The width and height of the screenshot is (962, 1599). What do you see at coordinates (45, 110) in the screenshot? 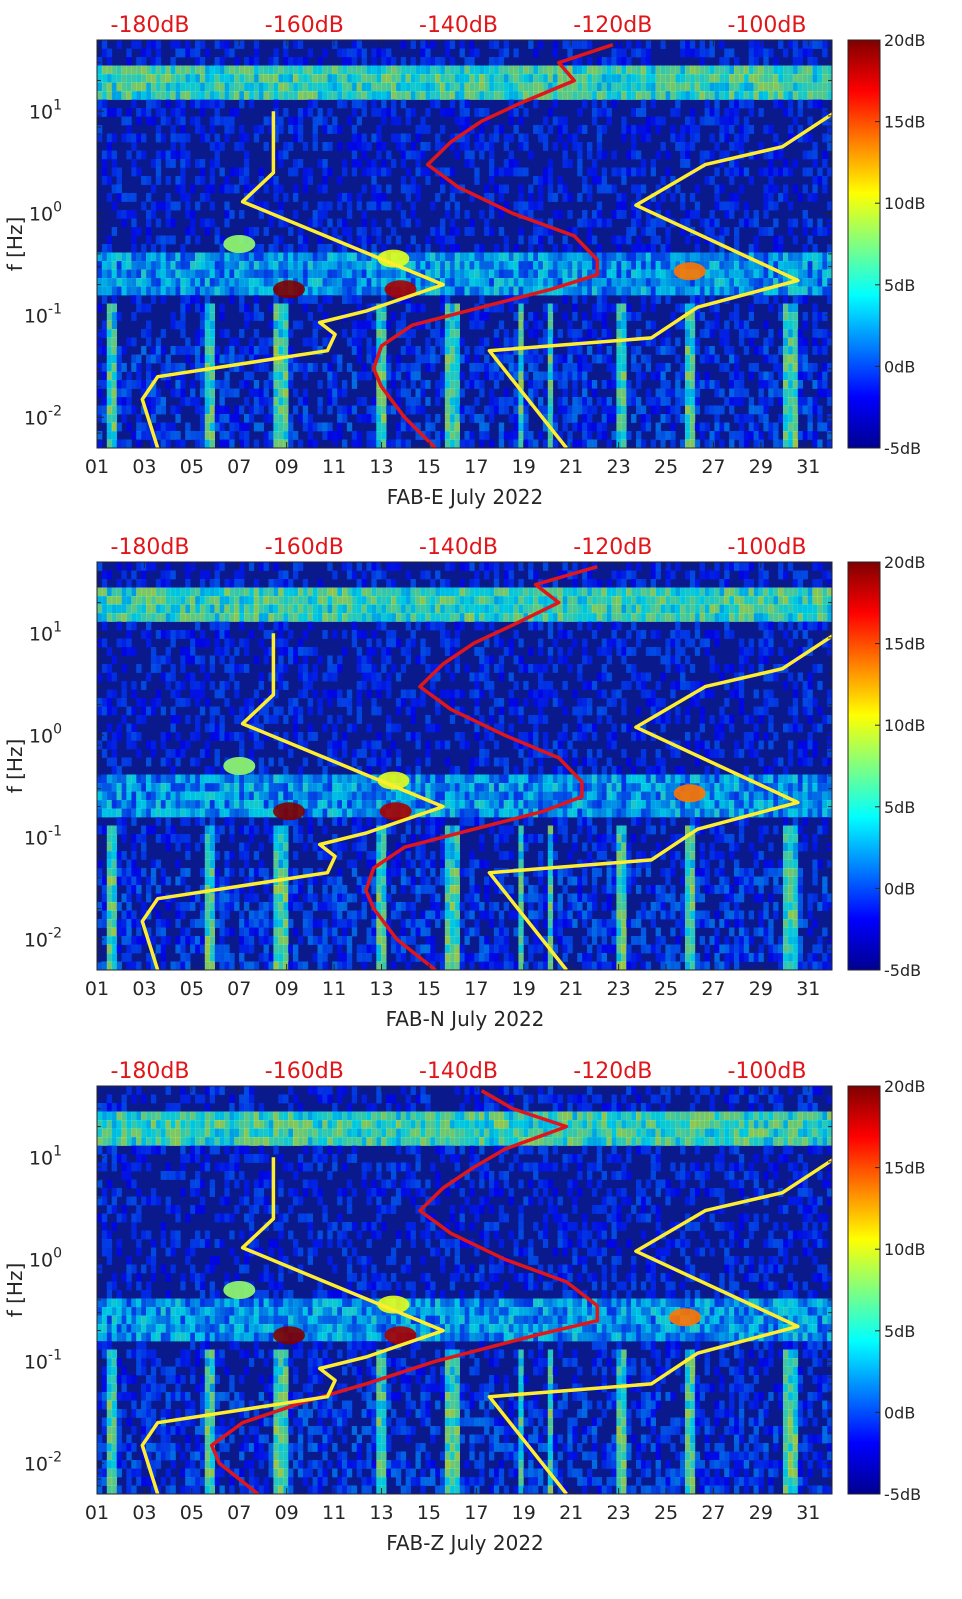
I see `y-tick-label: 10¹` at bounding box center [45, 110].